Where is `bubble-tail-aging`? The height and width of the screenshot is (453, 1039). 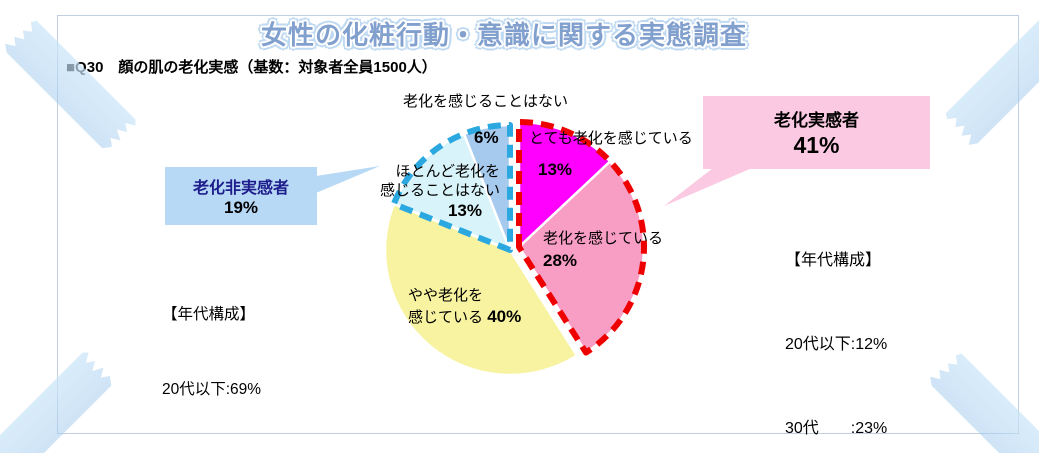
bubble-tail-aging is located at coordinates (708, 187).